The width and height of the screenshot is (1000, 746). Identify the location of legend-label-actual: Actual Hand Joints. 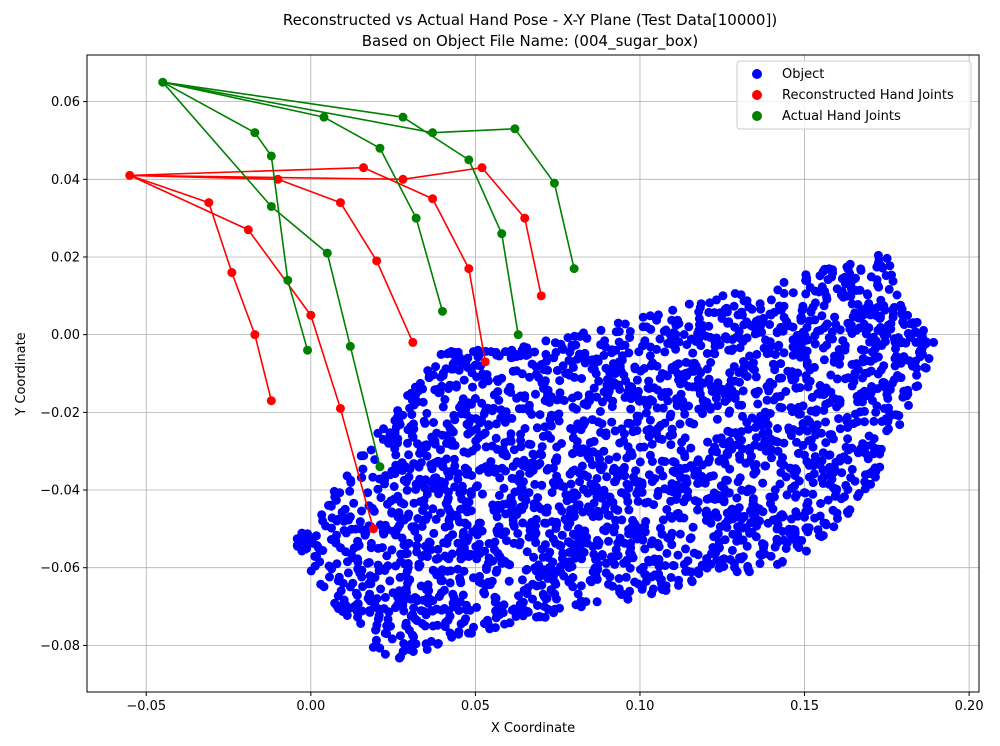
(841, 116).